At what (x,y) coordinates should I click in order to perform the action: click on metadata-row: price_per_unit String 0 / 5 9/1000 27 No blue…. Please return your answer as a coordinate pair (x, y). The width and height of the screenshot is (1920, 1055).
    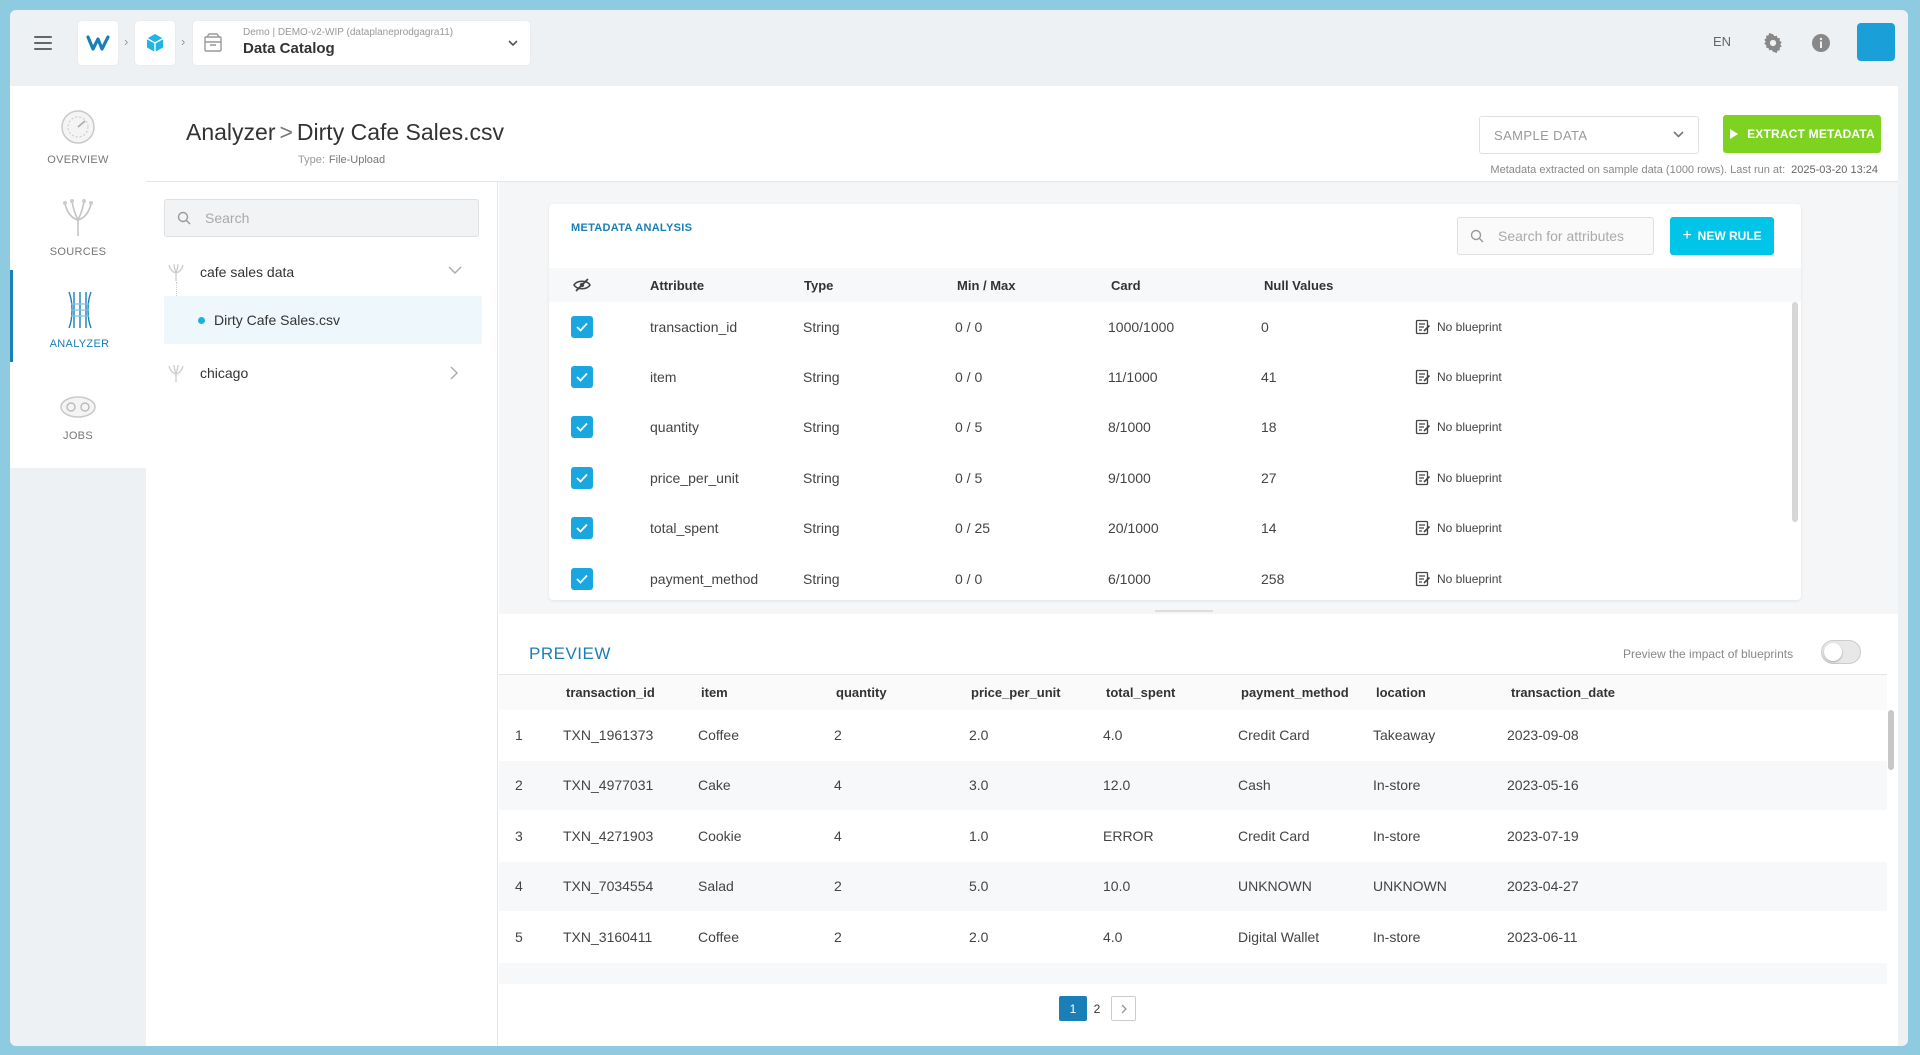
    Looking at the image, I should click on (1175, 477).